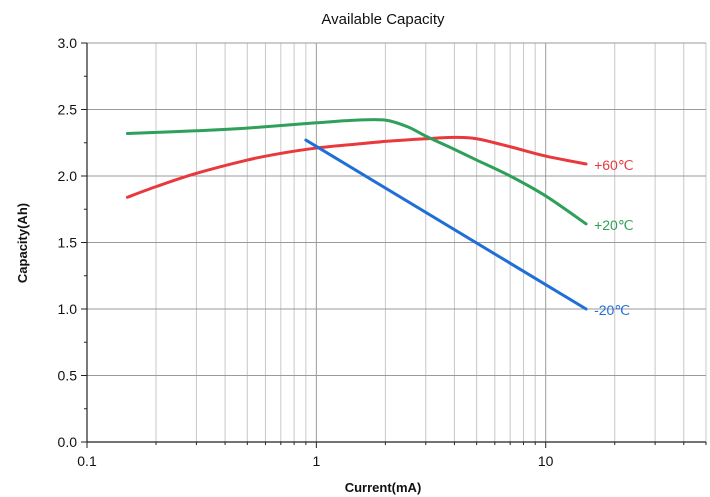  What do you see at coordinates (316, 461) in the screenshot?
I see `x-tick-label: 1` at bounding box center [316, 461].